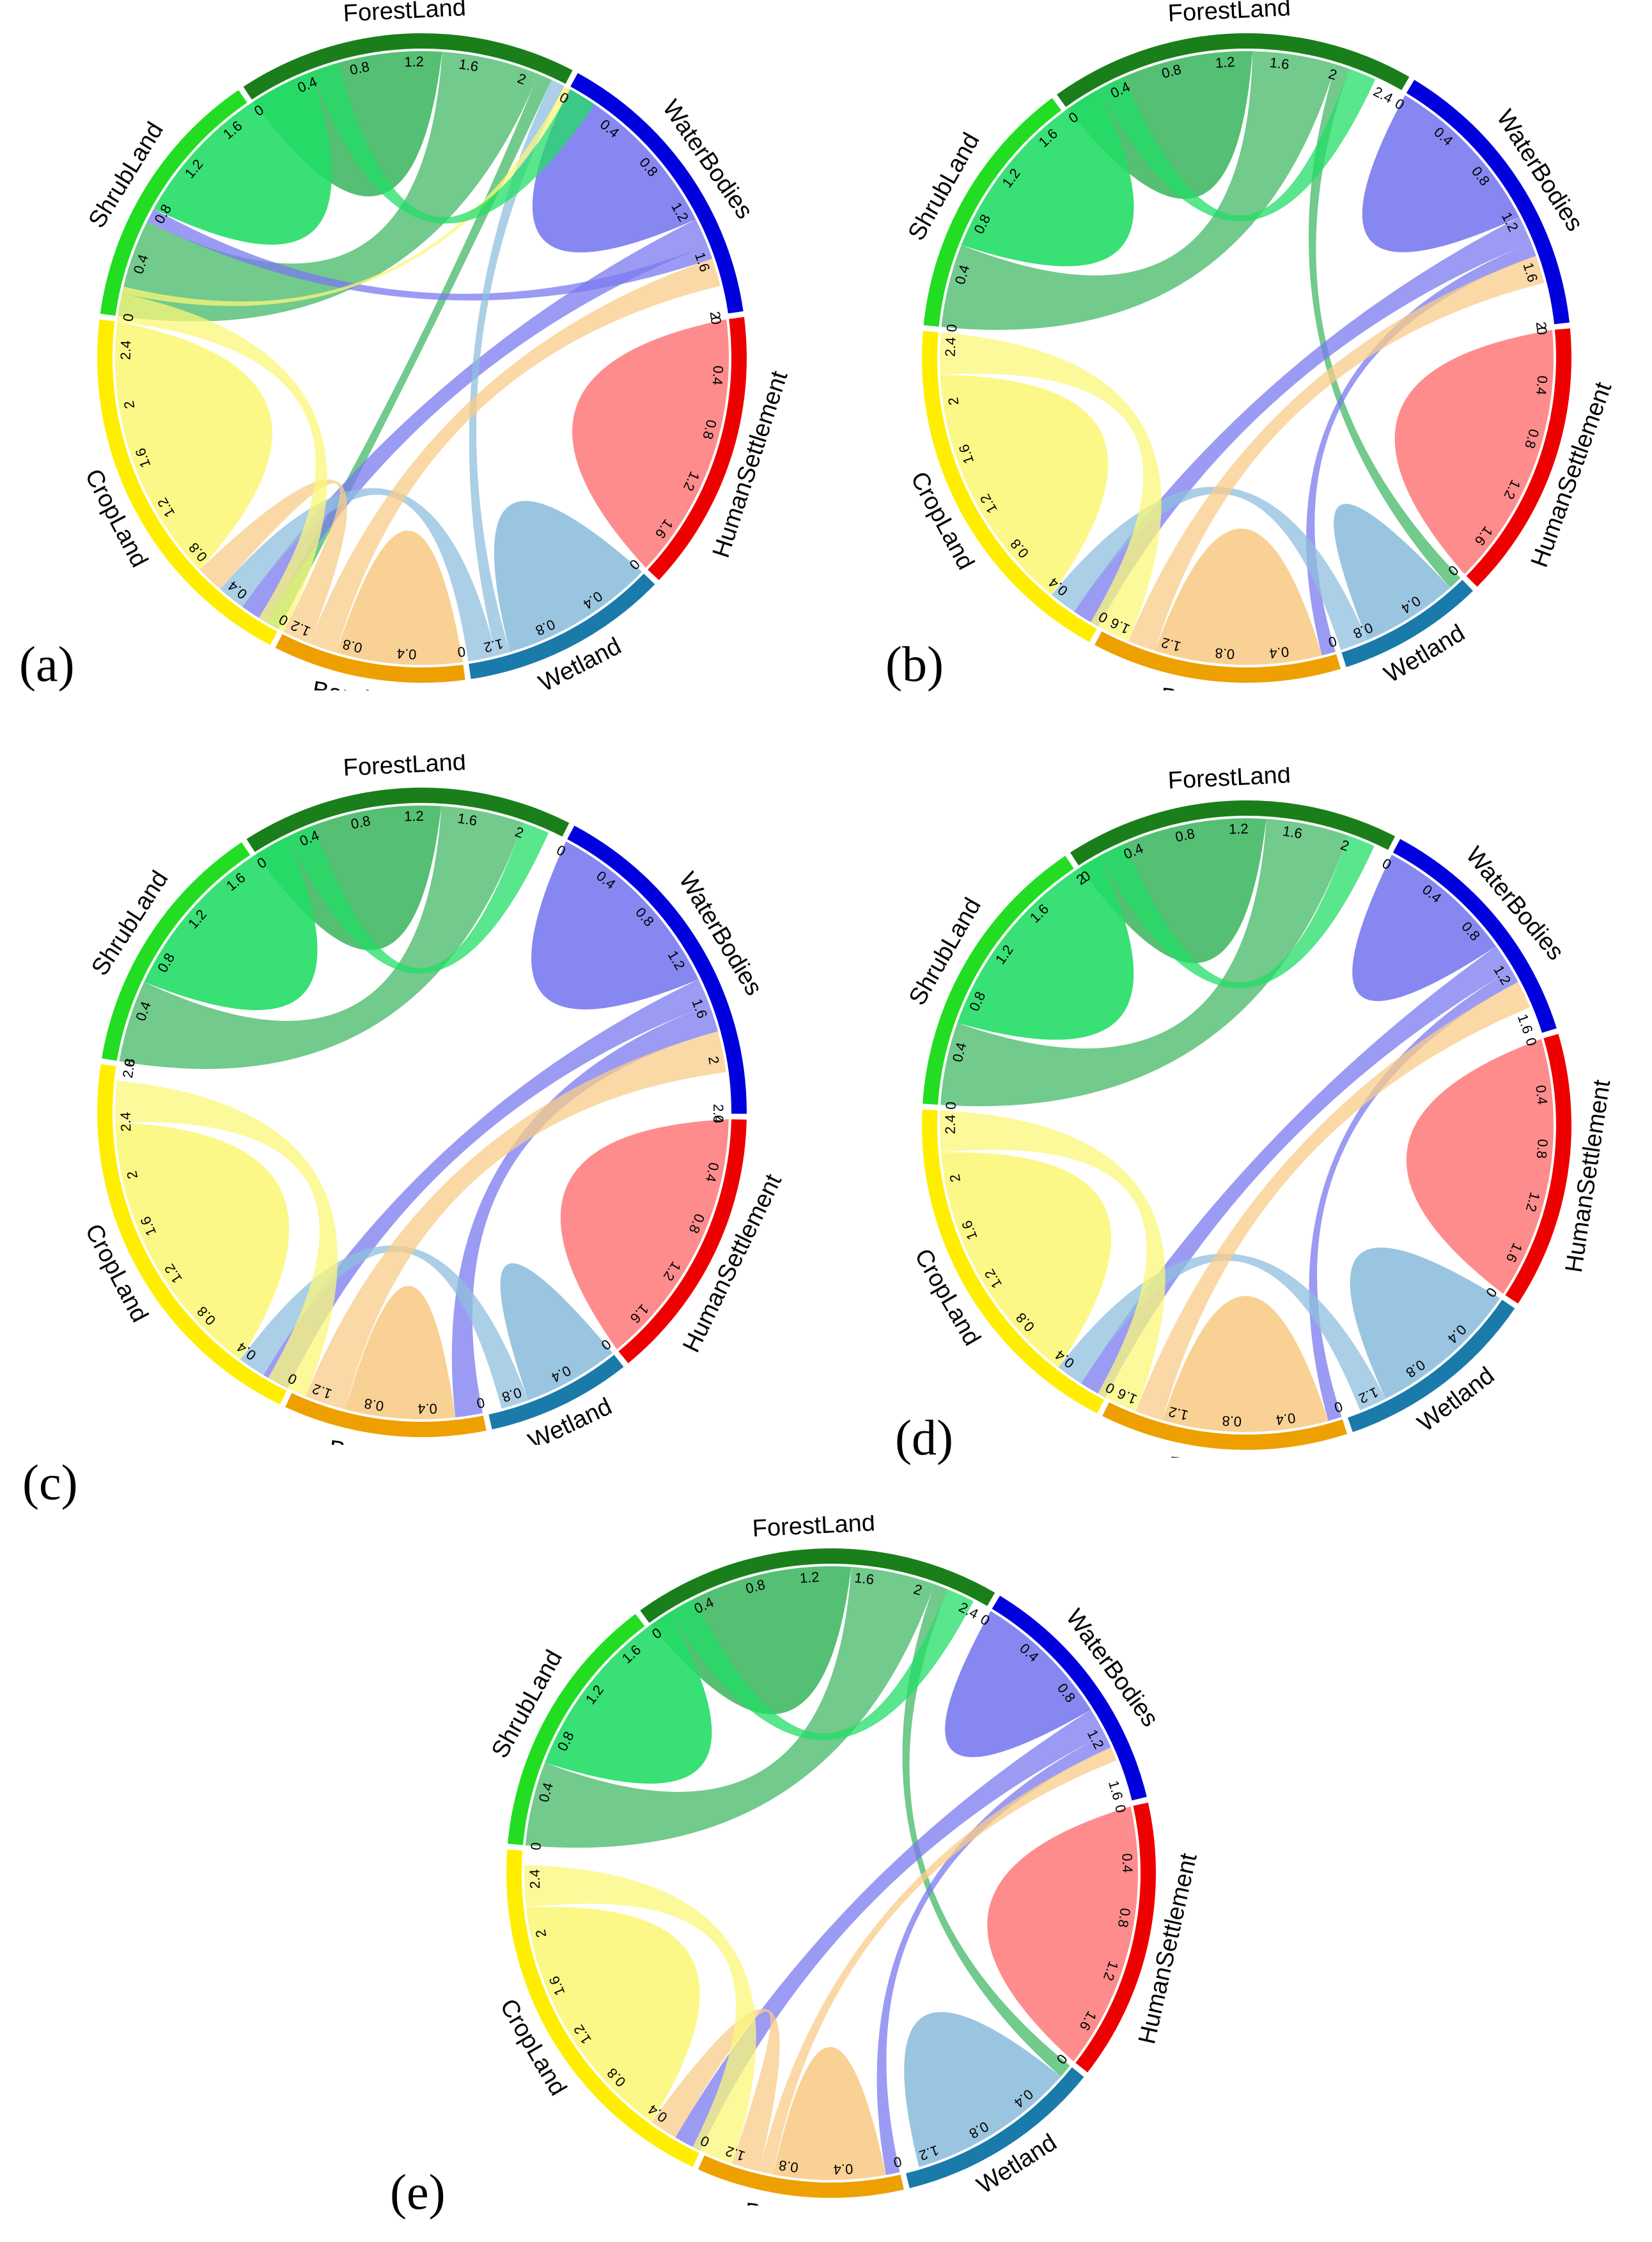  Describe the element at coordinates (914, 664) in the screenshot. I see `panel-tag-b: (b)` at that location.